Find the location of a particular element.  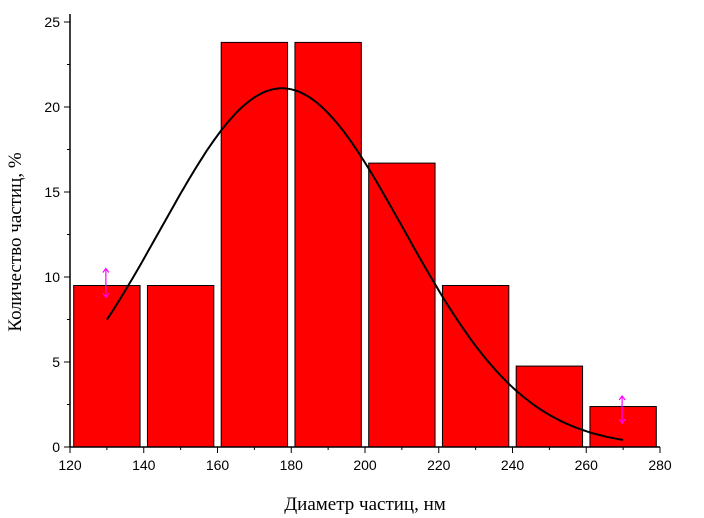

x-tick-label-180: 180 is located at coordinates (292, 465).